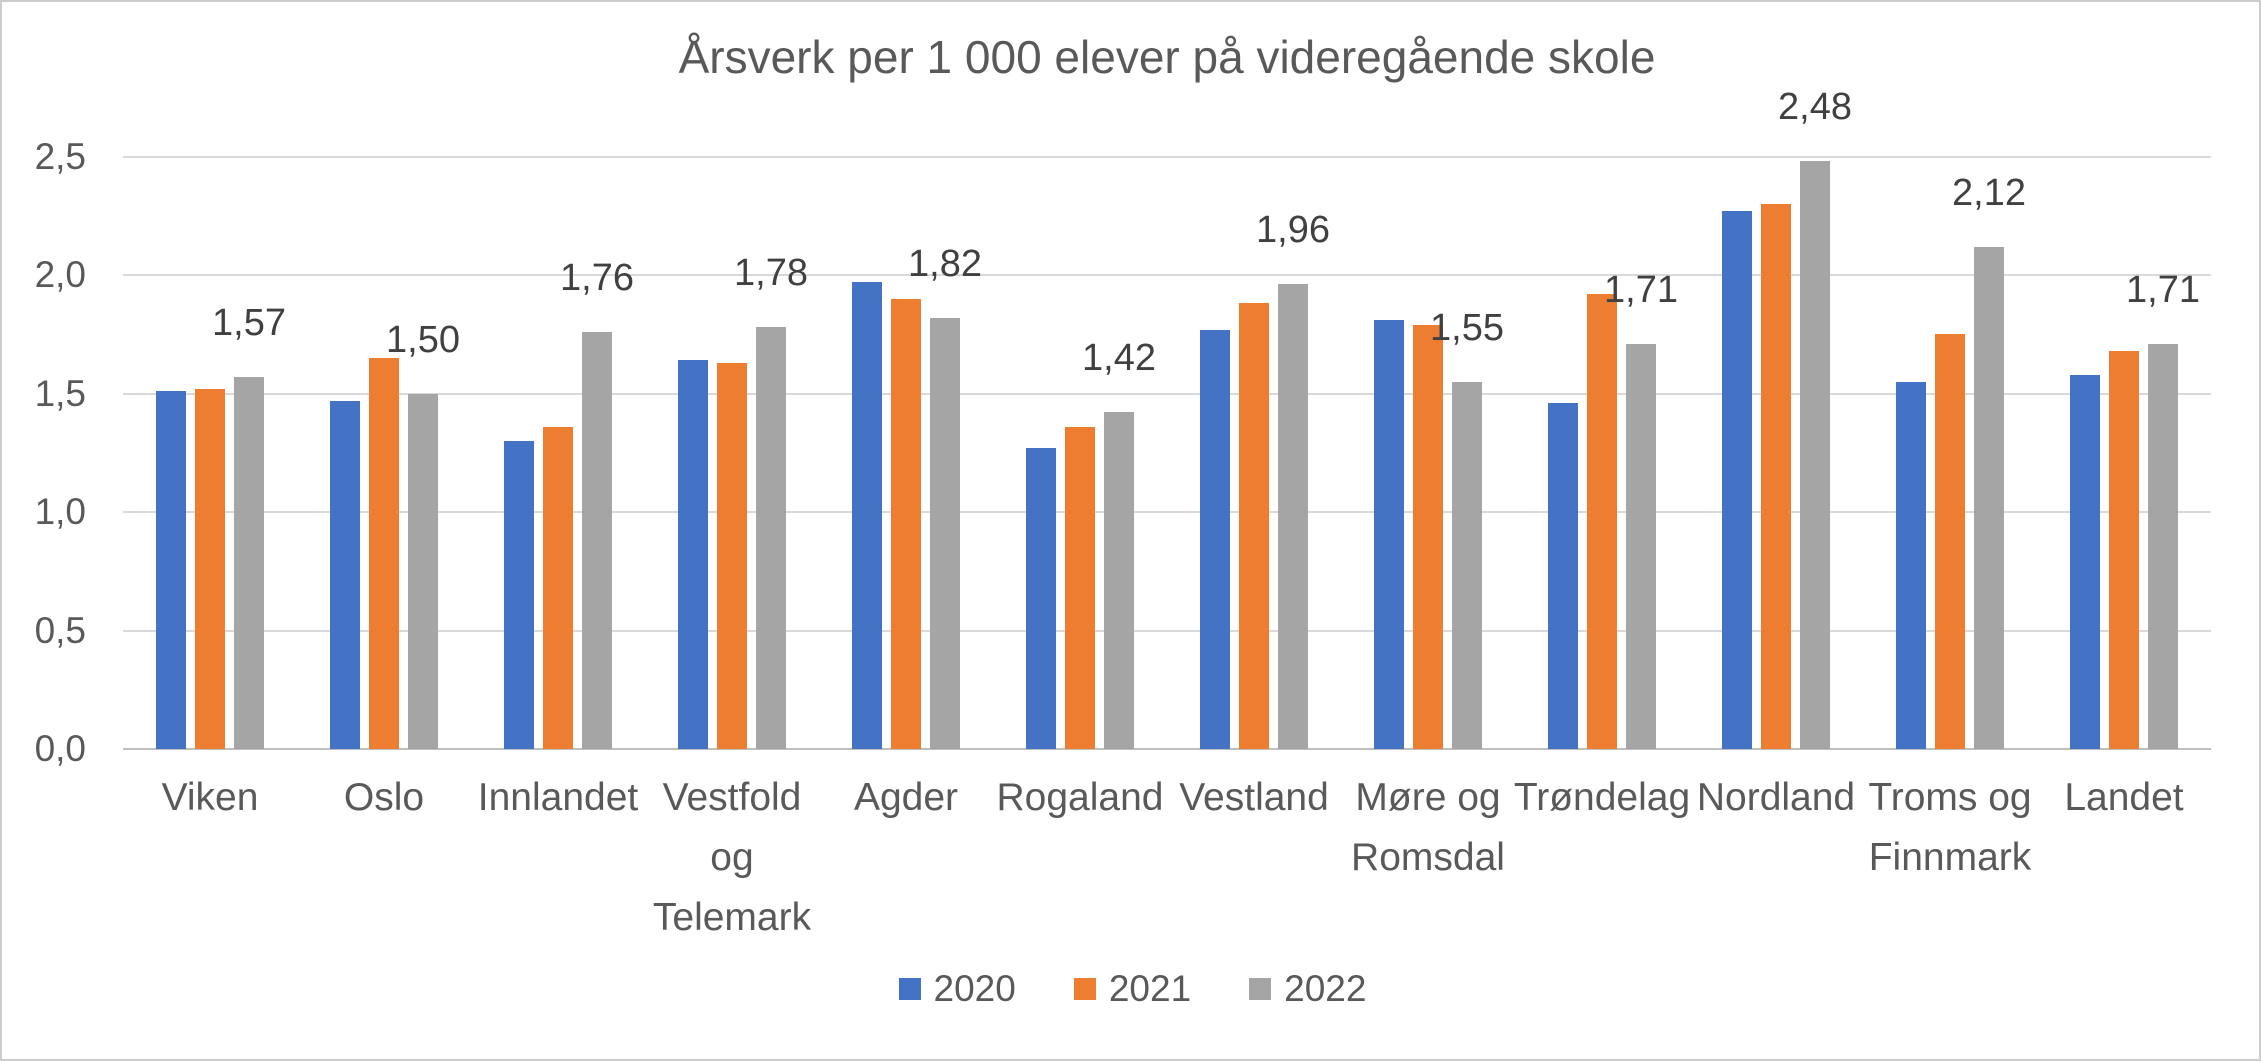 The height and width of the screenshot is (1061, 2261). What do you see at coordinates (1815, 107) in the screenshot?
I see `data-label-nordland: 2,48` at bounding box center [1815, 107].